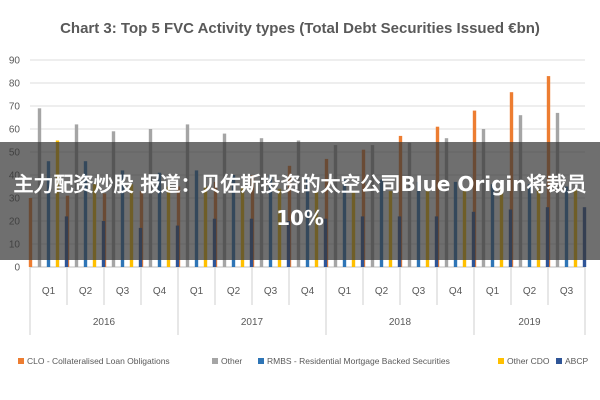 The height and width of the screenshot is (400, 600). I want to click on year-label: 2016, so click(104, 322).